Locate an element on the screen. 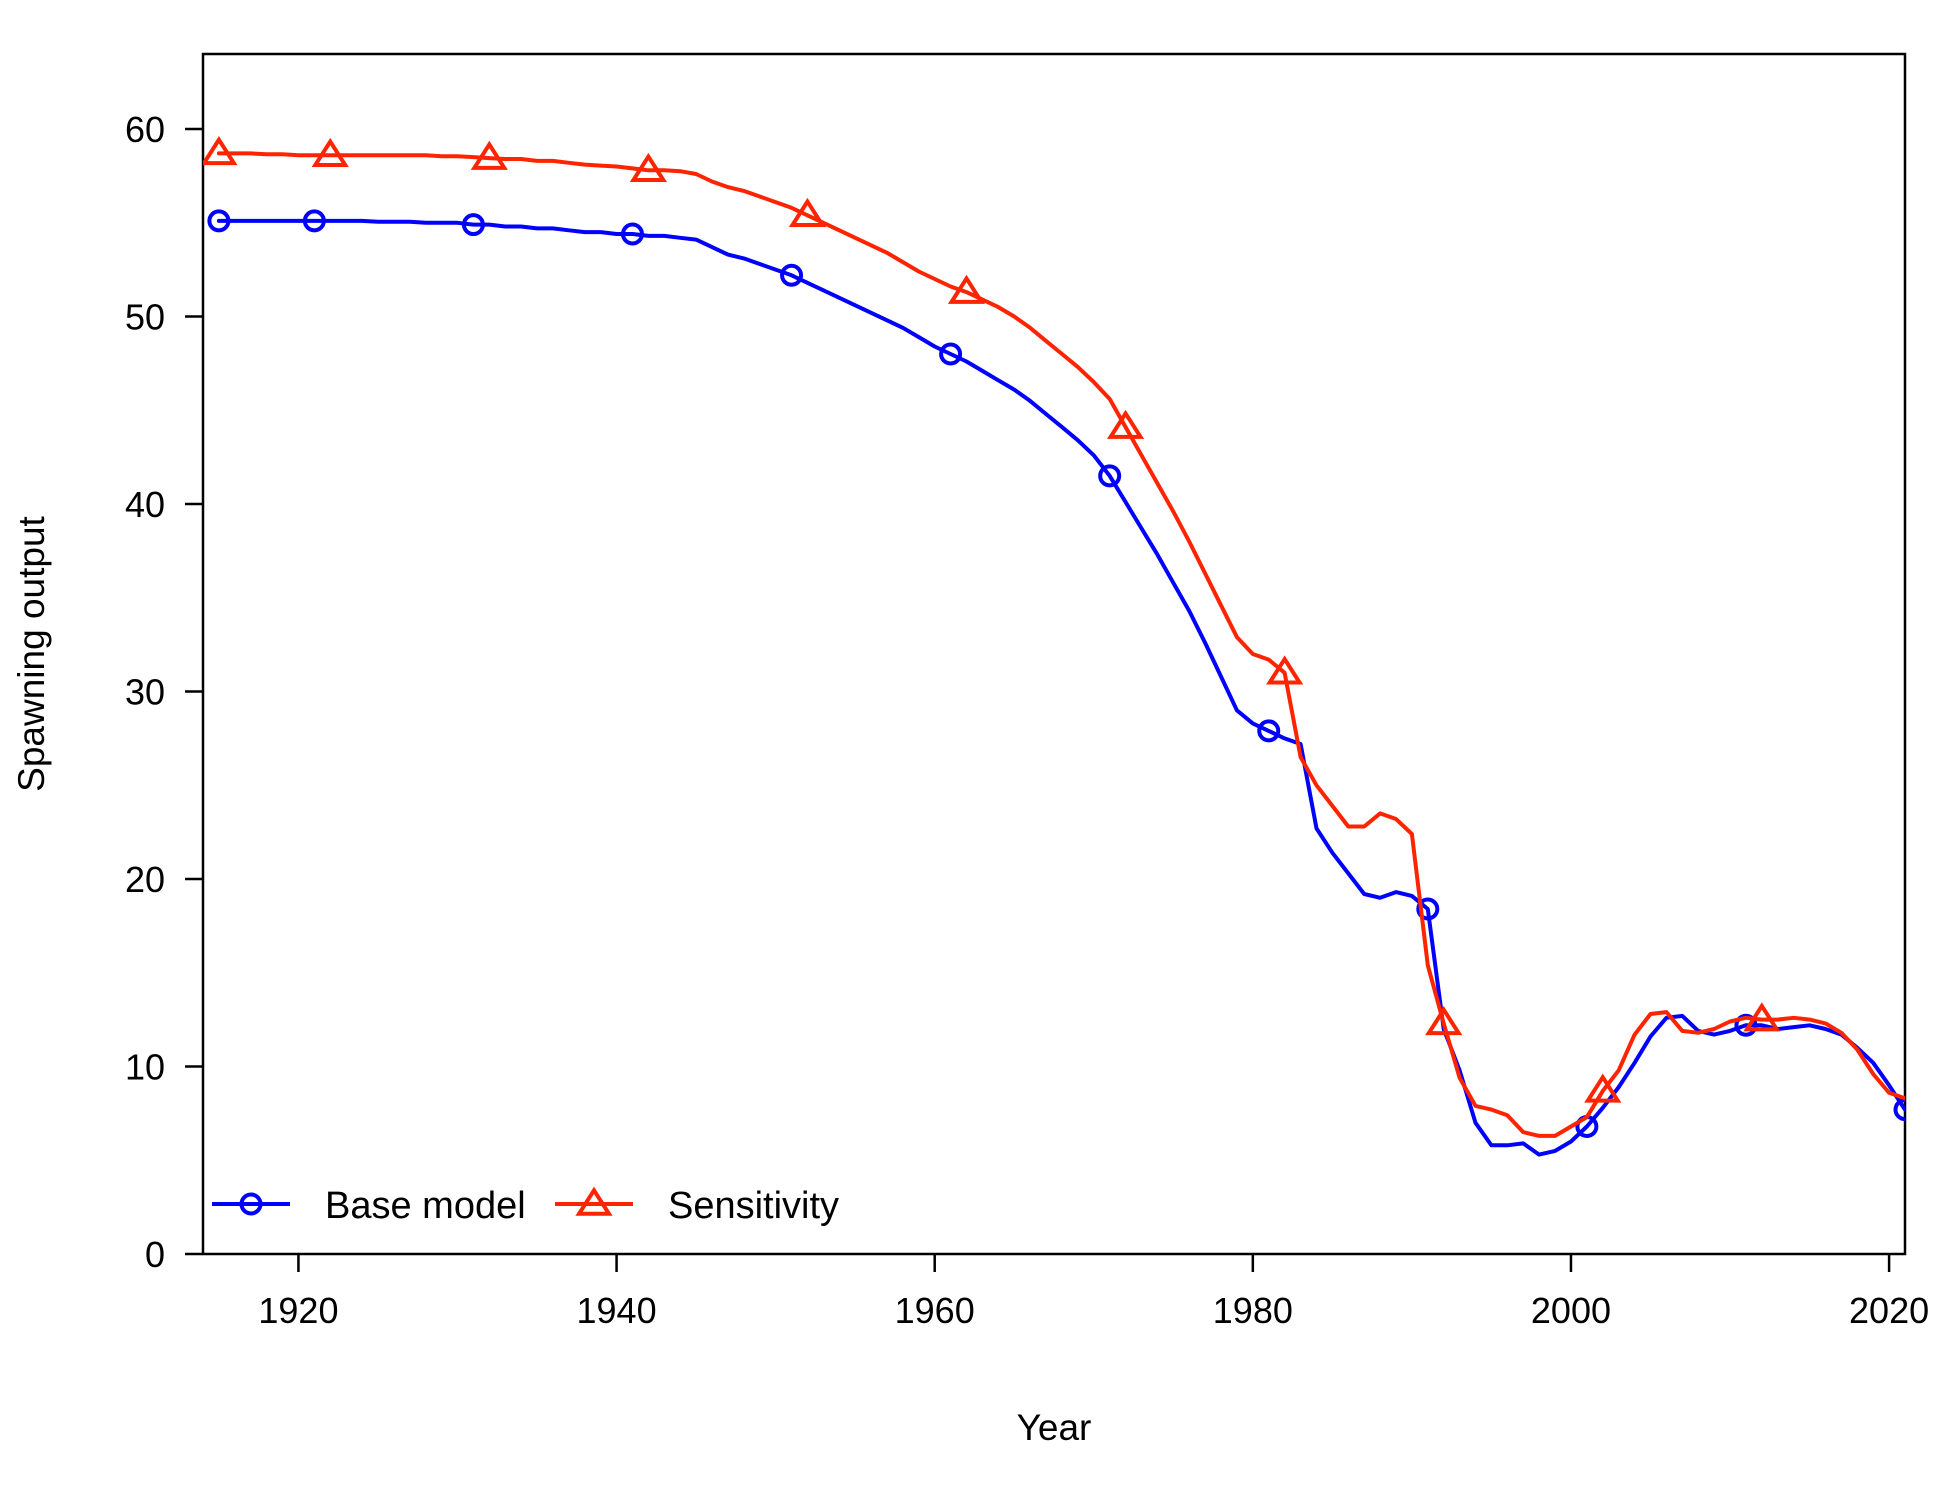  x-axis-title: Year is located at coordinates (1054, 1427).